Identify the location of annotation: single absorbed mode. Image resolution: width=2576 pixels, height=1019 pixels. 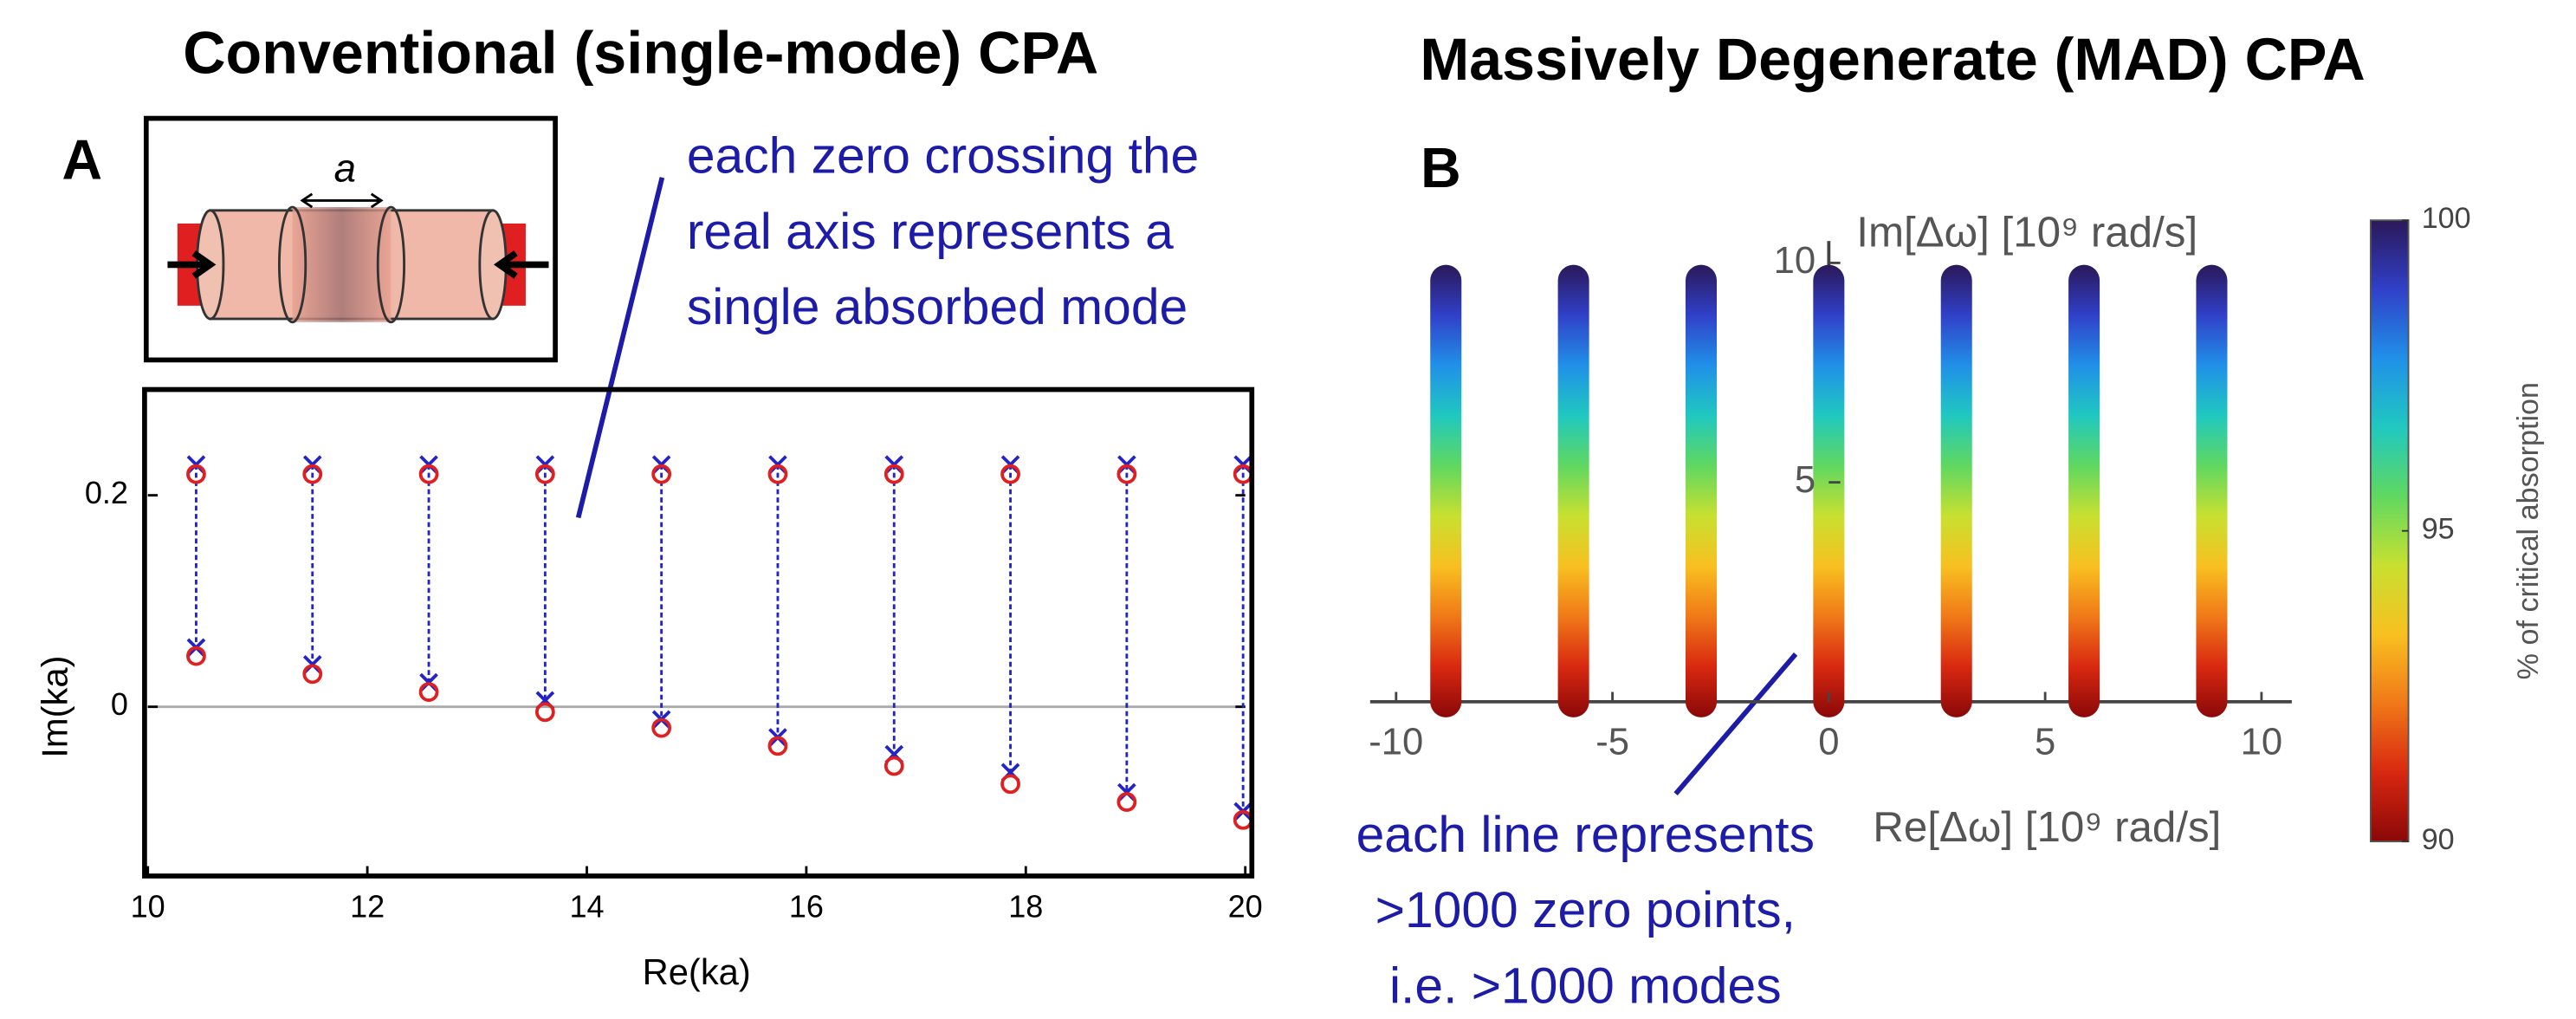
(937, 307).